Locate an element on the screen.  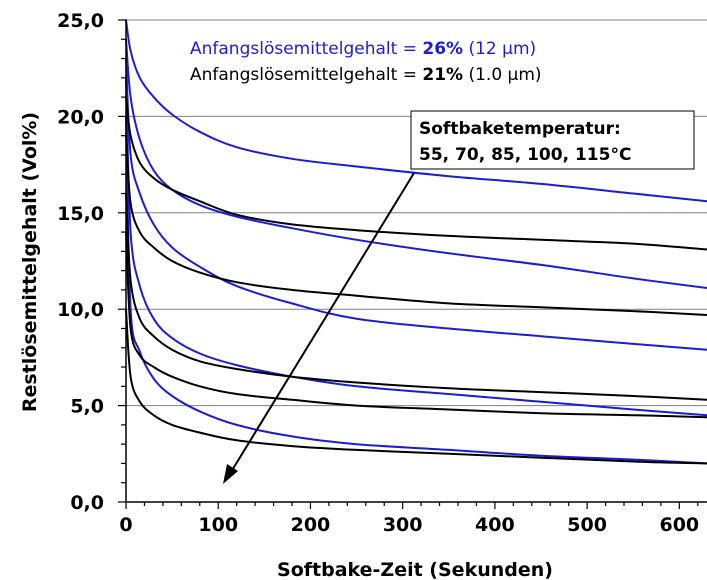
legend-blue-value: 26% is located at coordinates (442, 49).